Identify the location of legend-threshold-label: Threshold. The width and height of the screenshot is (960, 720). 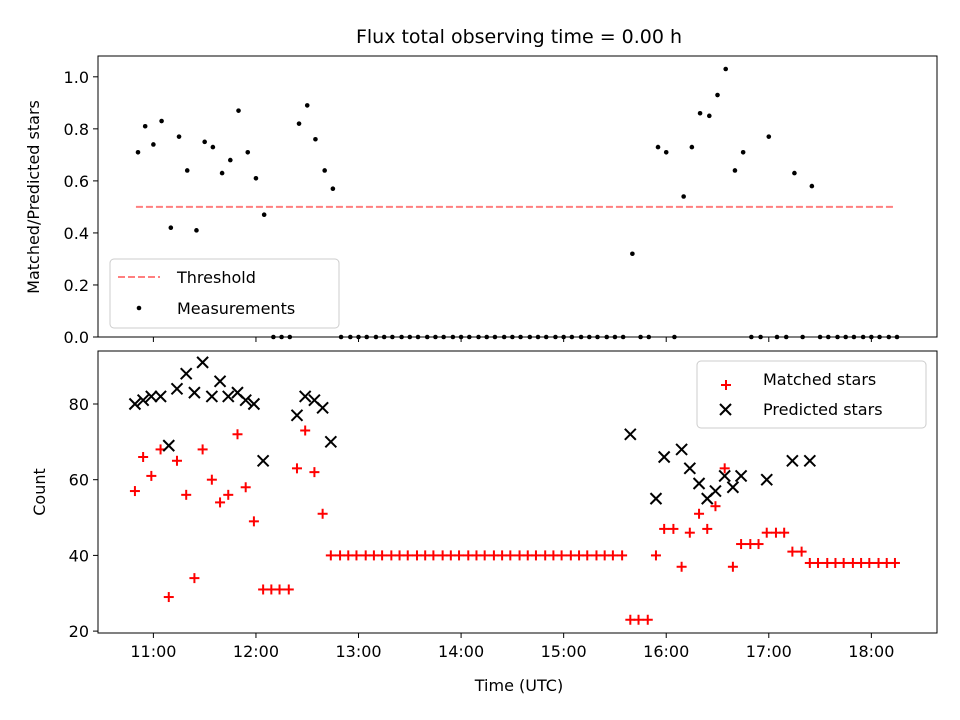
(216, 277).